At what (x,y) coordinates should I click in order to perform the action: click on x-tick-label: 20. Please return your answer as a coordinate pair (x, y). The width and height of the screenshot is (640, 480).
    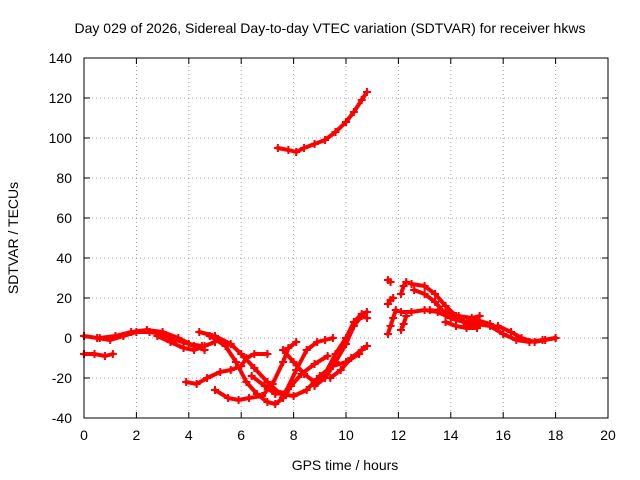
    Looking at the image, I should click on (608, 435).